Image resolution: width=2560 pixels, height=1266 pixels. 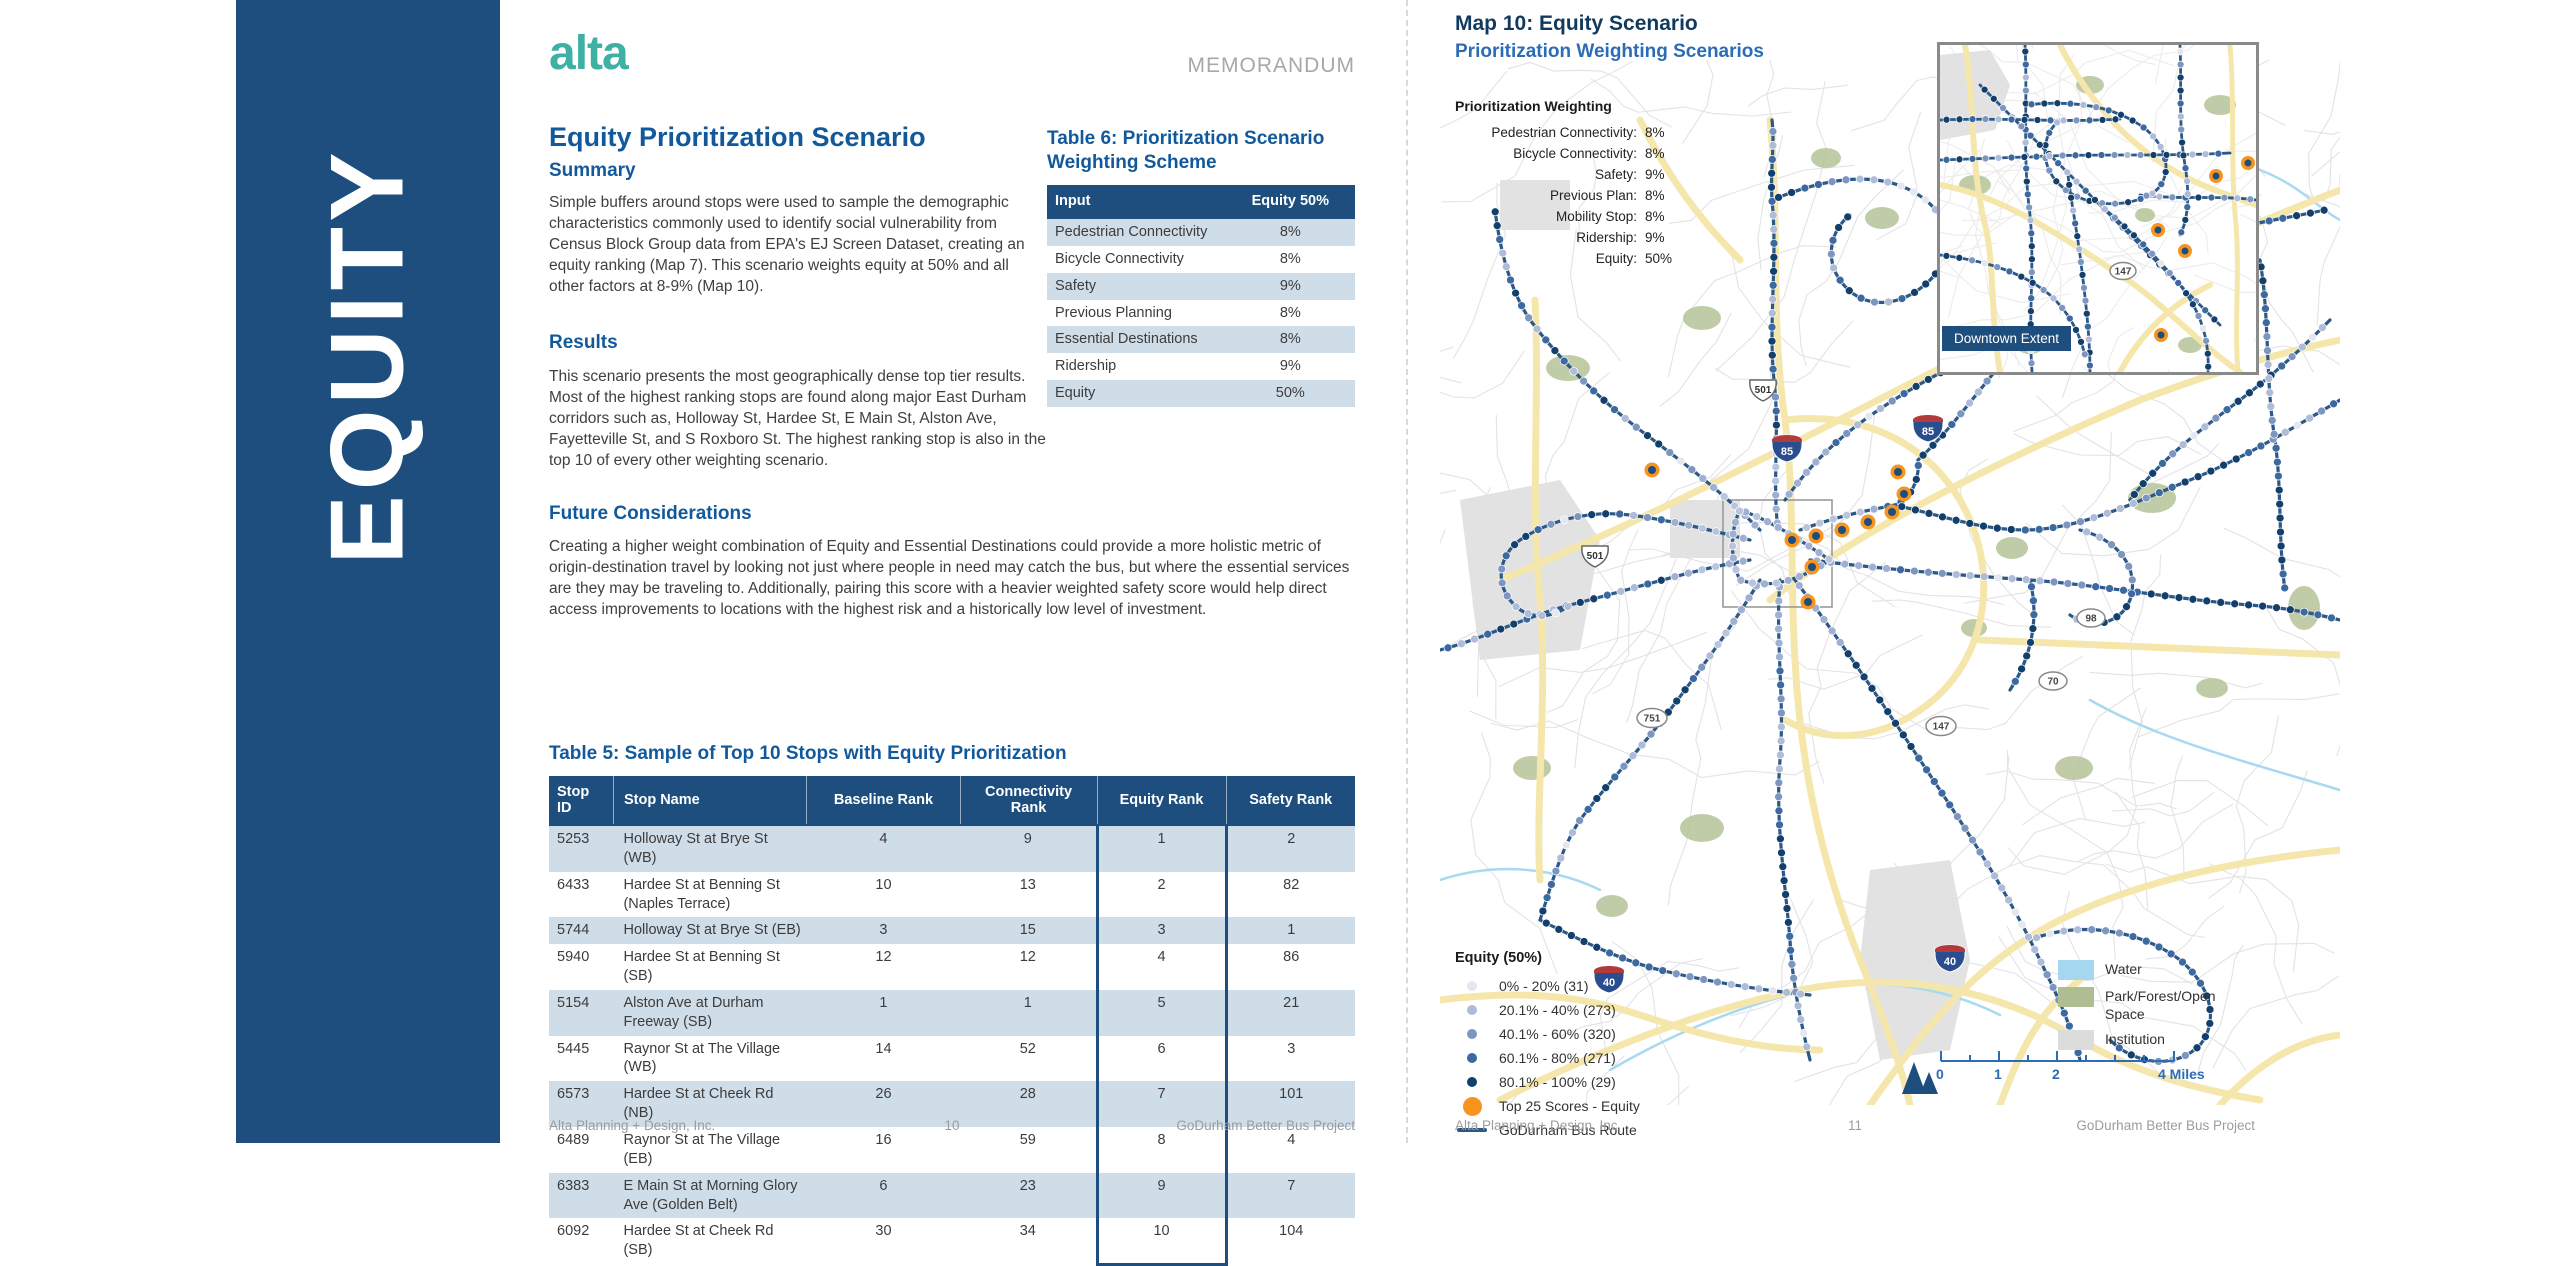 What do you see at coordinates (1119, 258) in the screenshot?
I see `table-cell: Bicycle Connectivity` at bounding box center [1119, 258].